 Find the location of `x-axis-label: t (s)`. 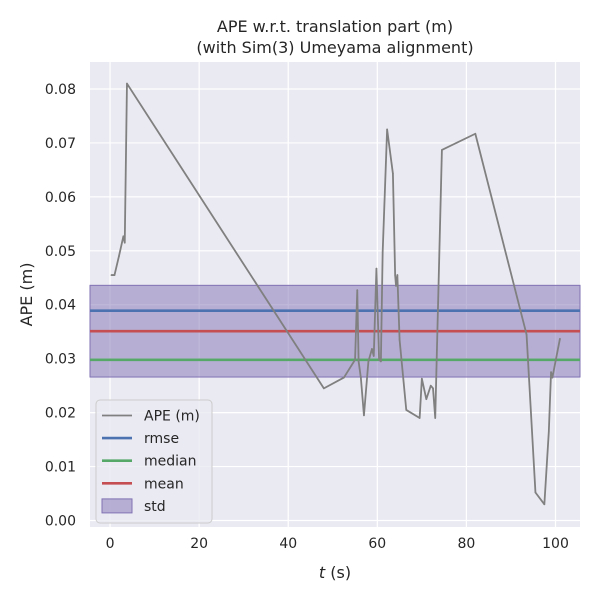

x-axis-label: t (s) is located at coordinates (335, 572).